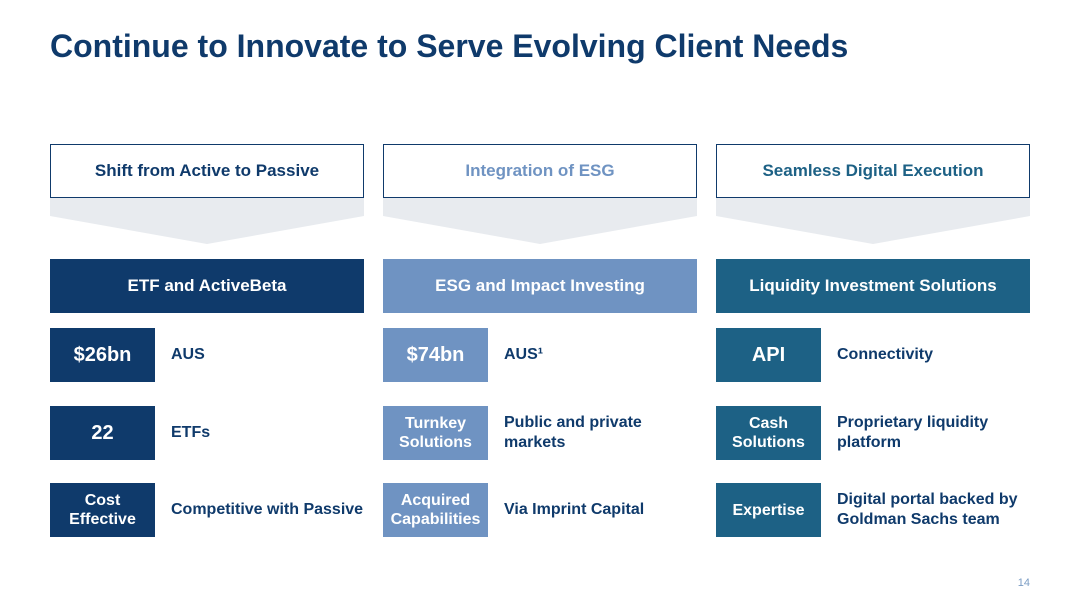  What do you see at coordinates (885, 354) in the screenshot?
I see `metric-description: Connectivity` at bounding box center [885, 354].